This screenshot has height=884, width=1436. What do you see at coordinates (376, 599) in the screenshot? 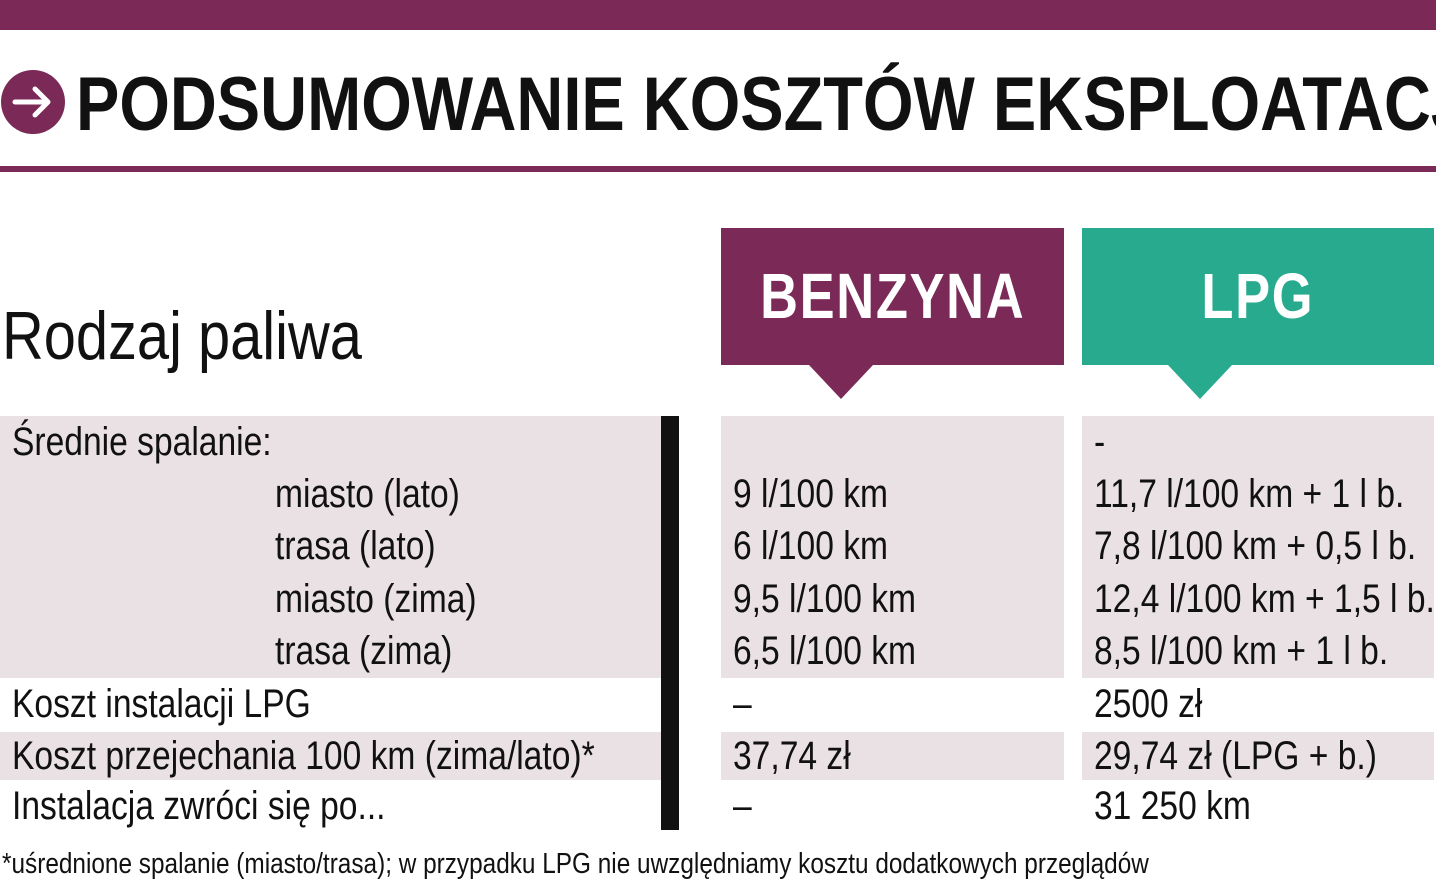
I see `table-row-label: miasto (zima)` at bounding box center [376, 599].